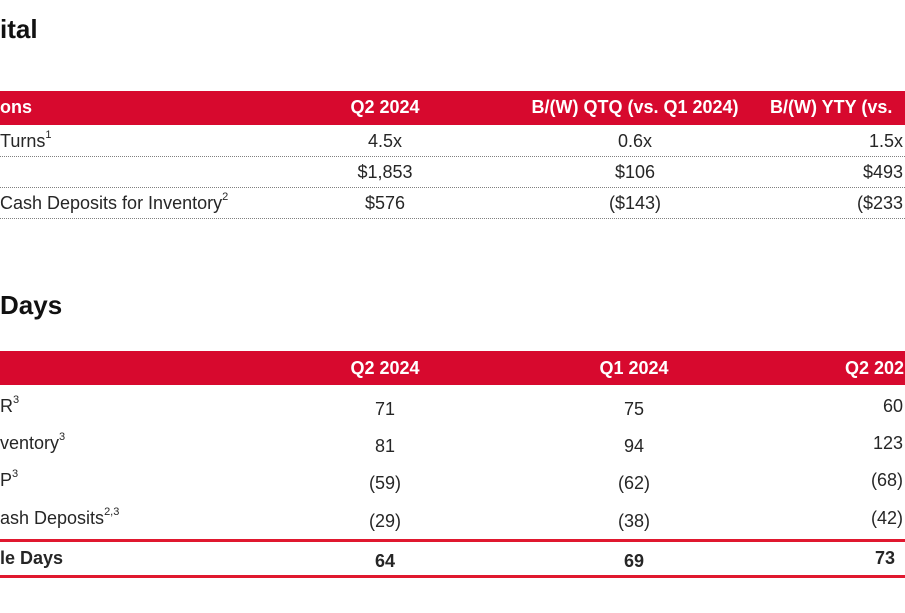 This screenshot has height=613, width=905. What do you see at coordinates (634, 521) in the screenshot?
I see `cell-q1-2024: (38)` at bounding box center [634, 521].